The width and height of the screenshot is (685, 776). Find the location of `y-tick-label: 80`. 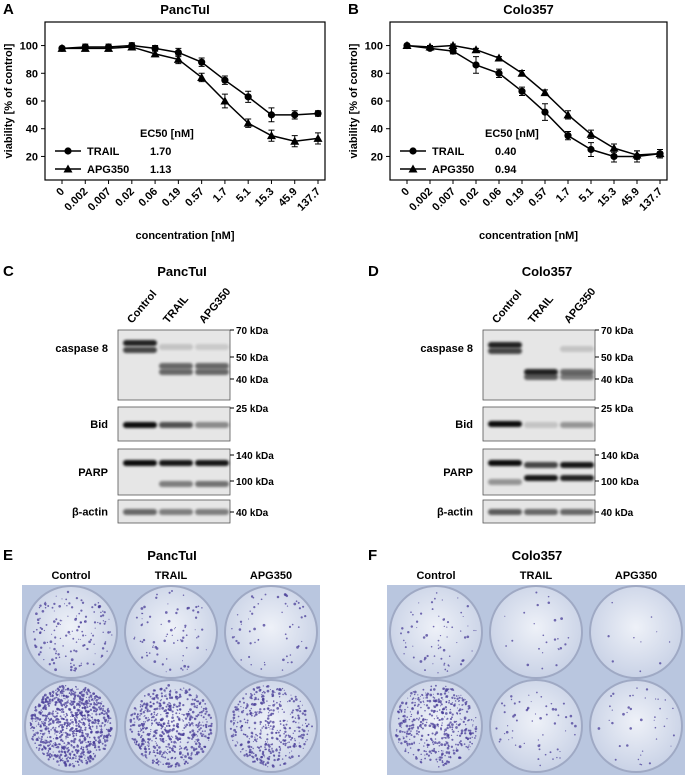

y-tick-label: 80 is located at coordinates (377, 74).